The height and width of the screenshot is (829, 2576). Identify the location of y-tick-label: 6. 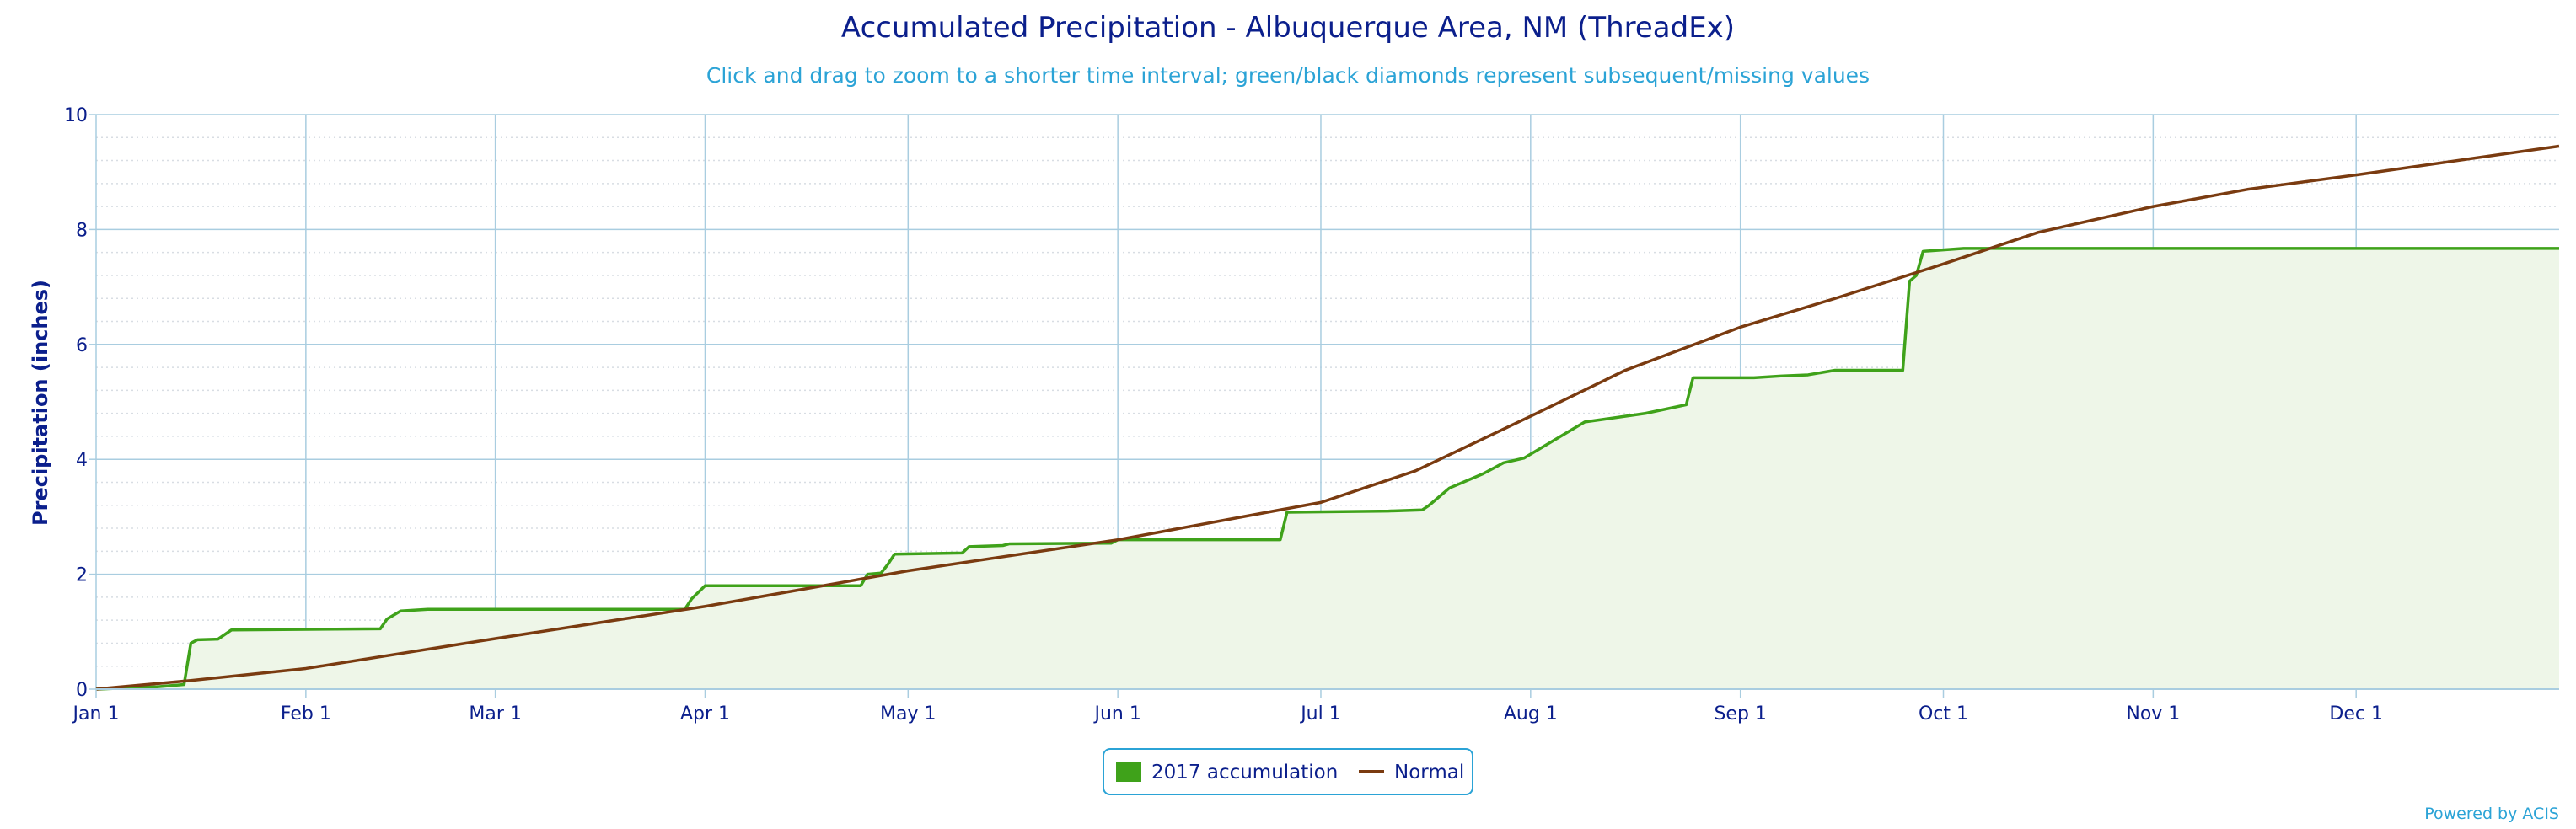
(82, 346).